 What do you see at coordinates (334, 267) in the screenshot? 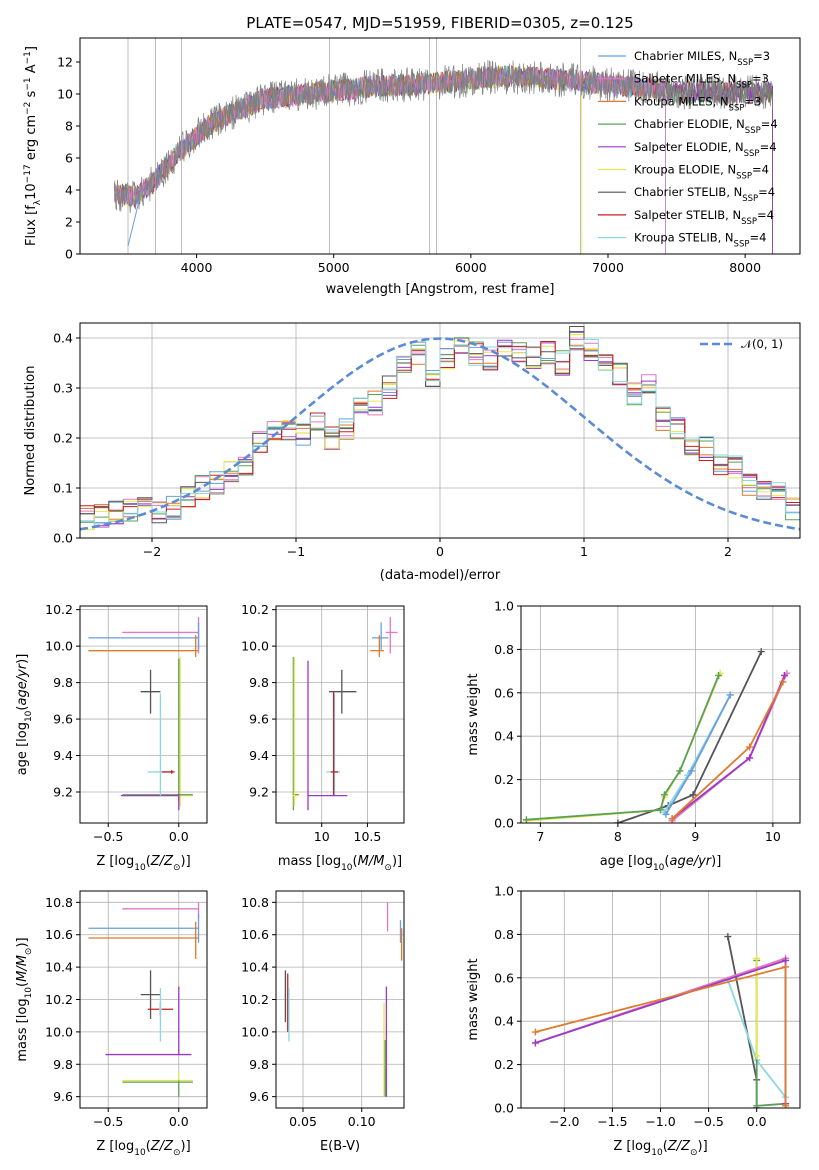
I see `x-tick-label: 5000` at bounding box center [334, 267].